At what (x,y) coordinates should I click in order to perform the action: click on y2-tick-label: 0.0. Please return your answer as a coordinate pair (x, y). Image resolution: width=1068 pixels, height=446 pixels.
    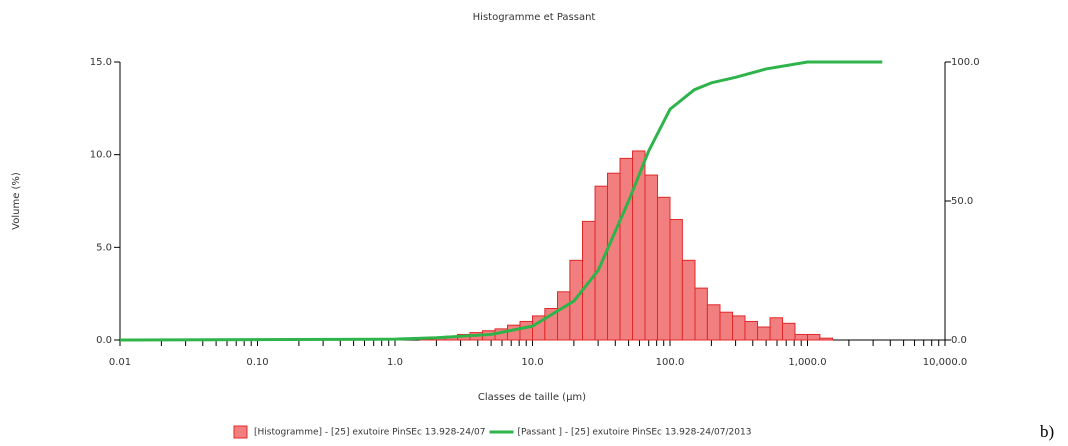
    Looking at the image, I should click on (959, 340).